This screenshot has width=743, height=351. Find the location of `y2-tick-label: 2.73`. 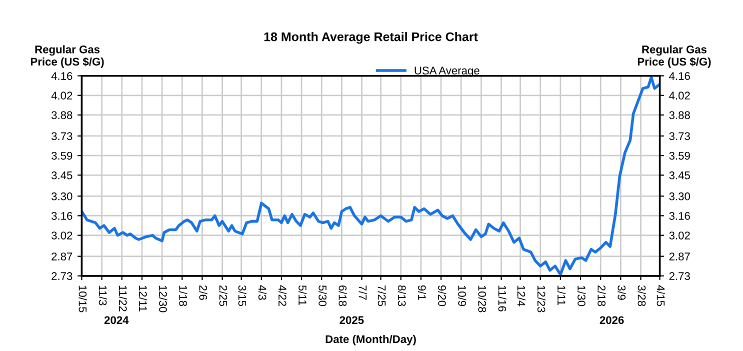

y2-tick-label: 2.73 is located at coordinates (679, 276).